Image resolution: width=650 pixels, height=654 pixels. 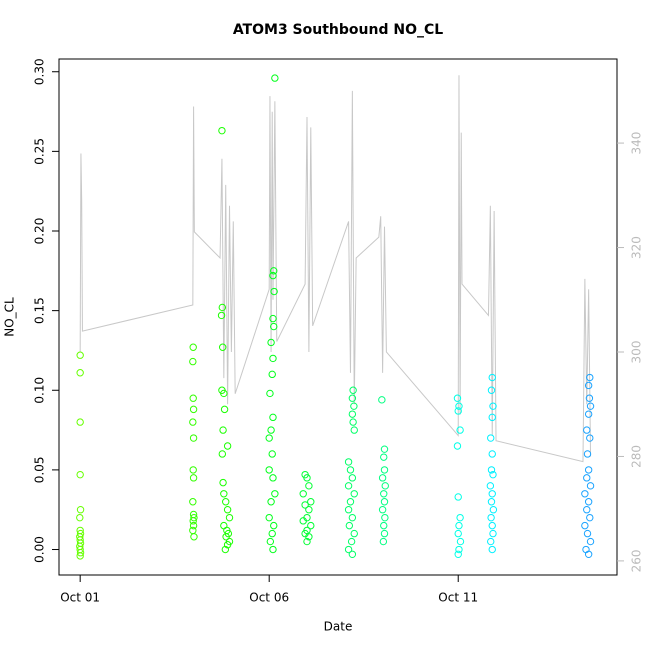 I want to click on y-tick-label: 0.00, so click(x=40, y=549).